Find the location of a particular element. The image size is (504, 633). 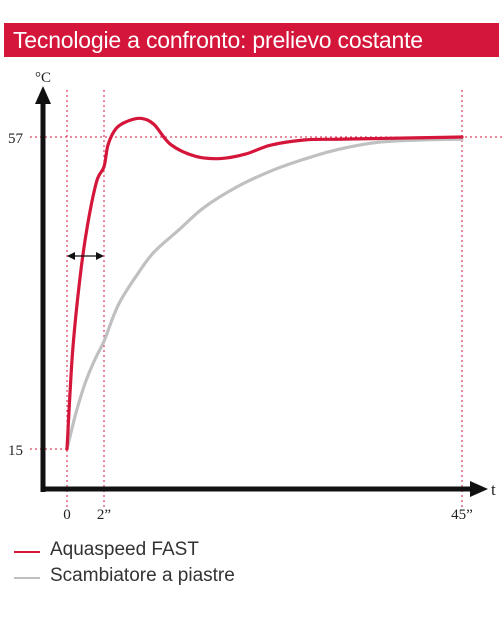

y-axis-arrow is located at coordinates (43, 95).